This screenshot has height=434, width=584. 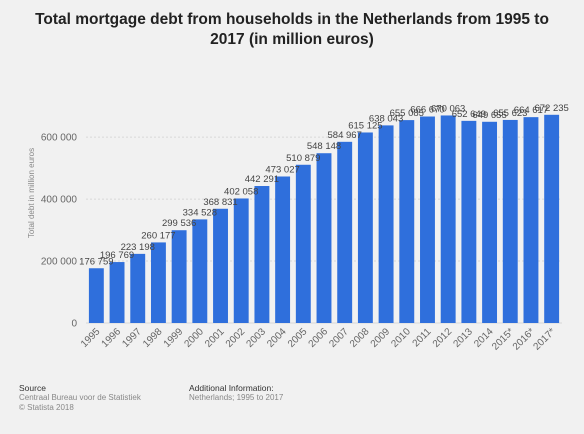 What do you see at coordinates (324, 146) in the screenshot?
I see `data-label: 548 148` at bounding box center [324, 146].